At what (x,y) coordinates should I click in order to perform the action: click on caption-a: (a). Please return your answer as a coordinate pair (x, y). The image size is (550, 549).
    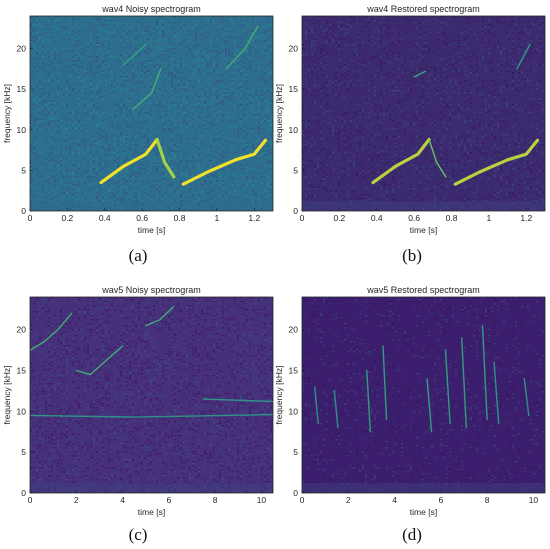
    Looking at the image, I should click on (138, 255).